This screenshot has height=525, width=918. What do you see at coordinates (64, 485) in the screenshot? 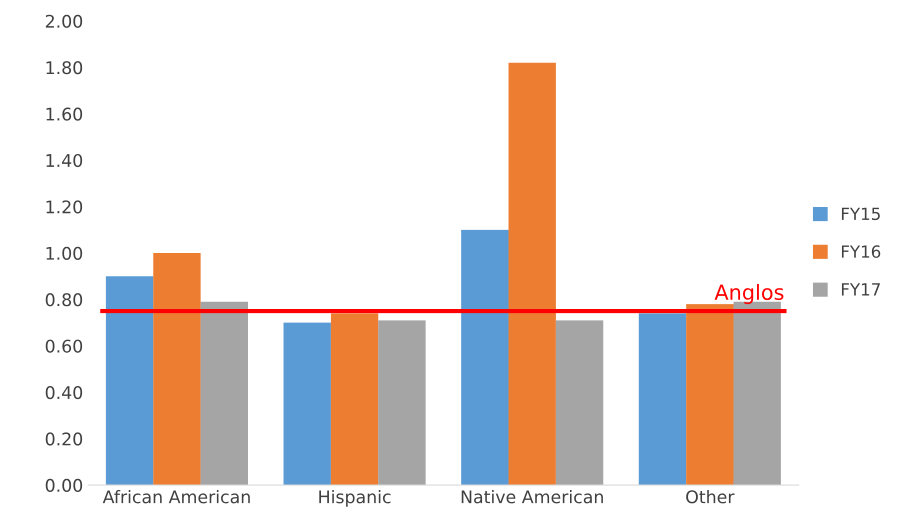
I see `y-tick-label: 0.00` at bounding box center [64, 485].